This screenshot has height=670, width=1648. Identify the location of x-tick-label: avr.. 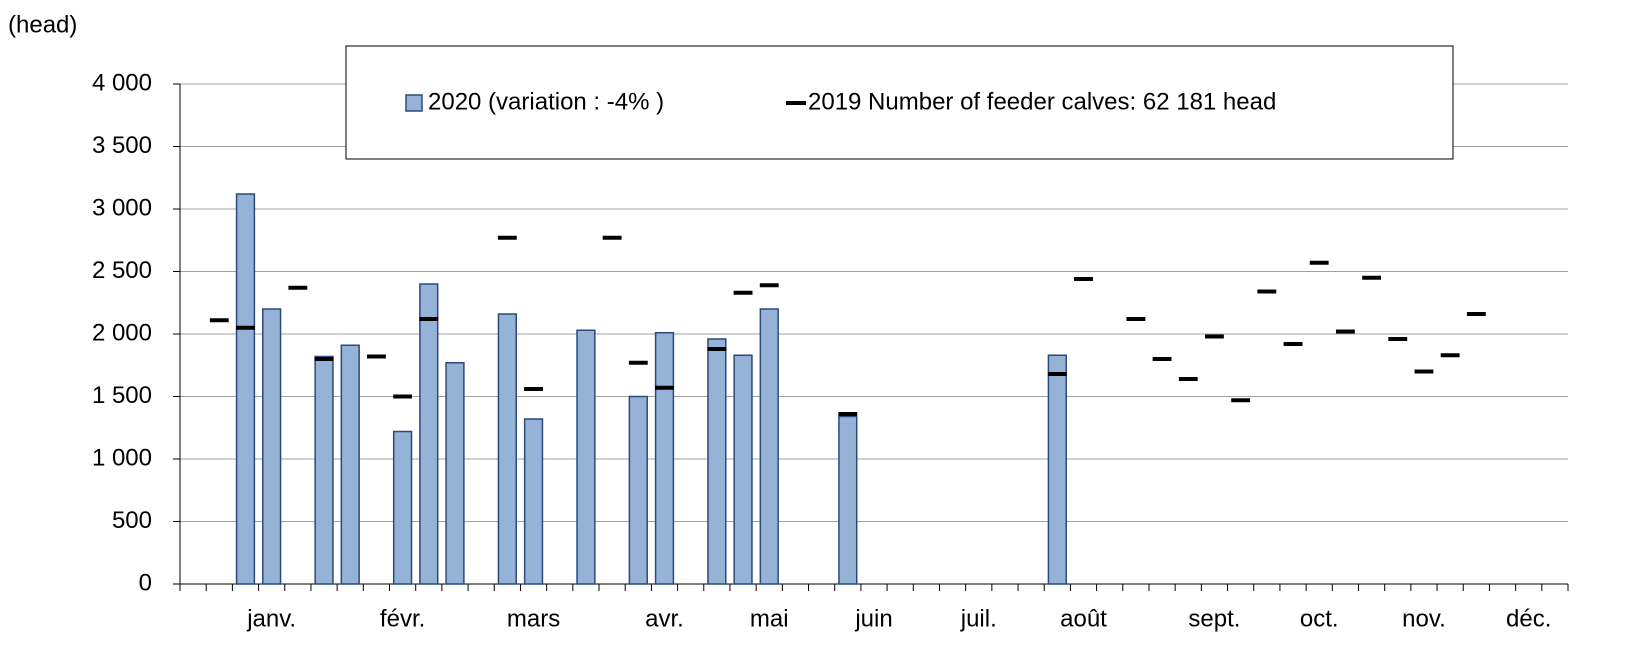
(664, 618).